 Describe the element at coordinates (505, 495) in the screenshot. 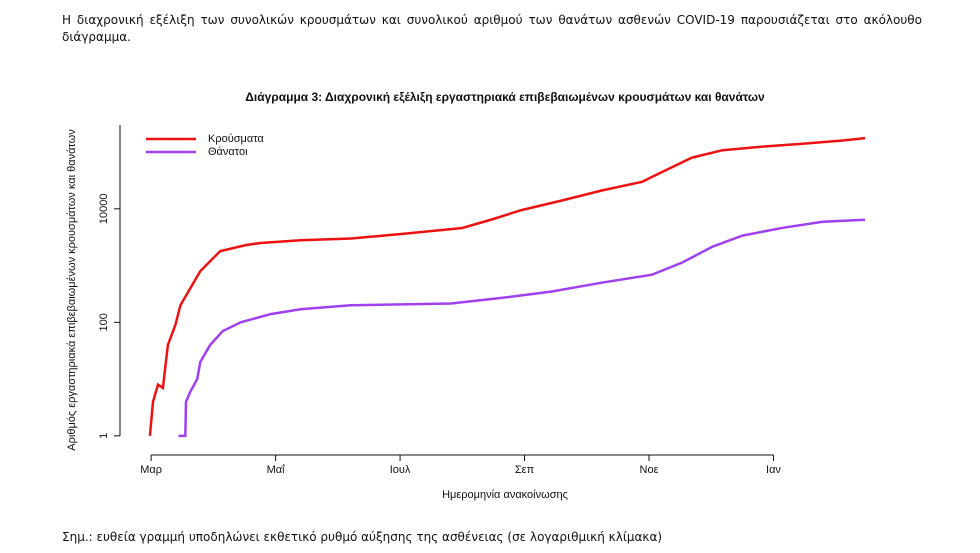

I see `x-axis-label: Ημερομηνία ανακοίνωσης` at that location.